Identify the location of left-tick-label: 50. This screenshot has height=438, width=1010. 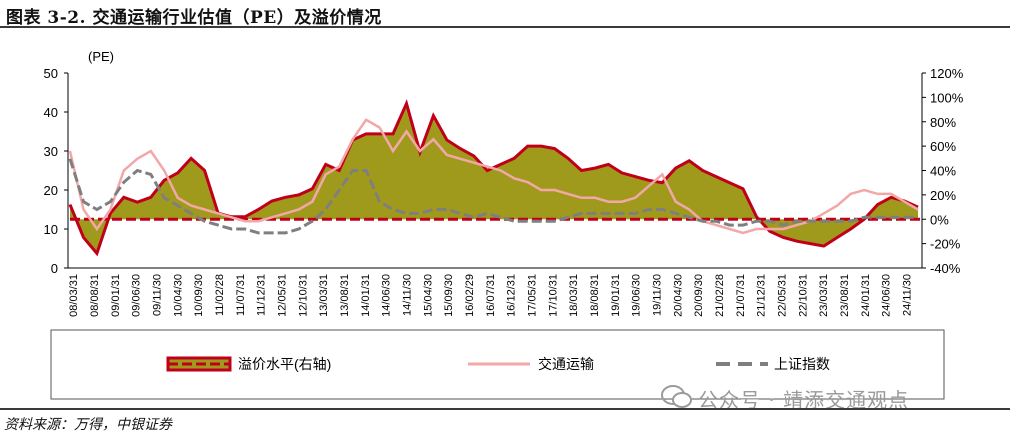
(51, 73).